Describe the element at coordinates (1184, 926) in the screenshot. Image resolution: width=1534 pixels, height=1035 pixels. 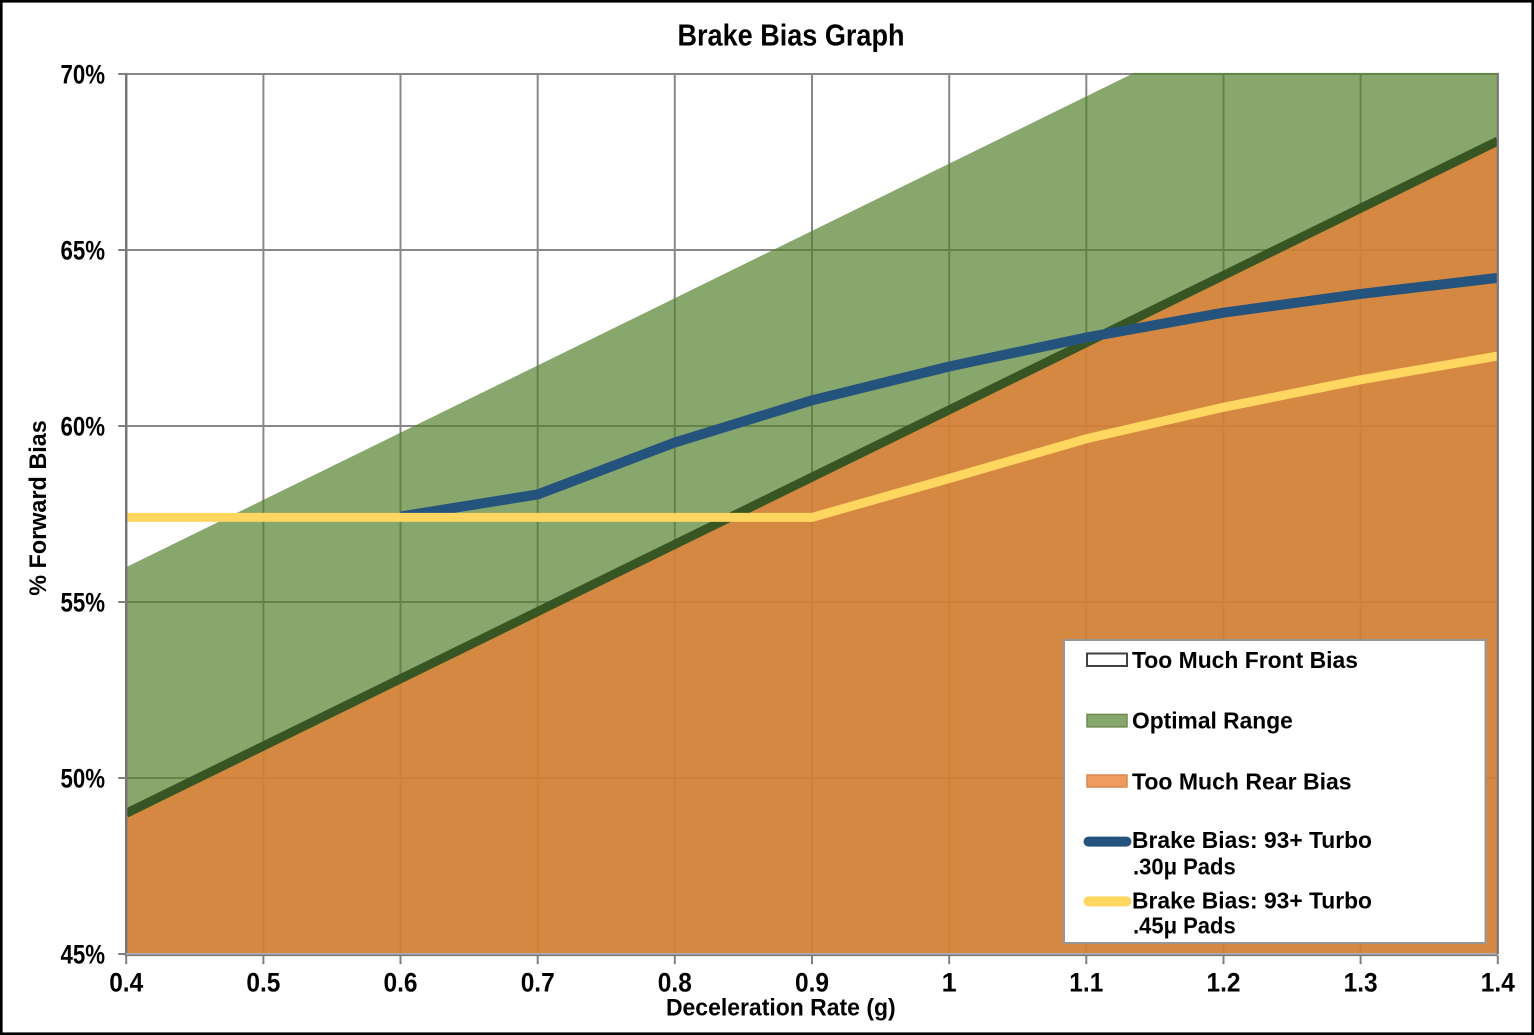
I see `svg-text: .45μ Pads` at that location.